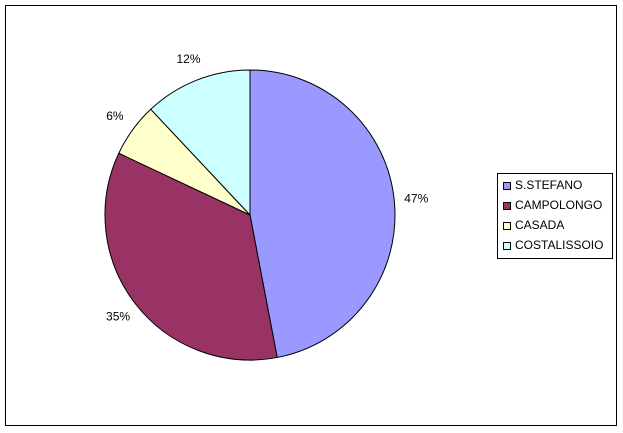 This screenshot has width=623, height=433. I want to click on legend-box, so click(555, 216).